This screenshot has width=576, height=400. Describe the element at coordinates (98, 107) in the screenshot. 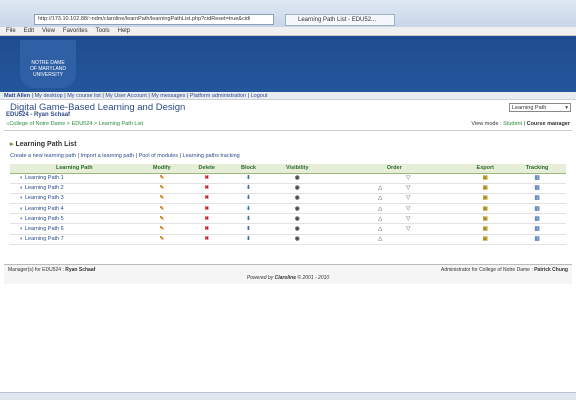

I see `course-title: Digital Game-Based Learning and Design` at that location.